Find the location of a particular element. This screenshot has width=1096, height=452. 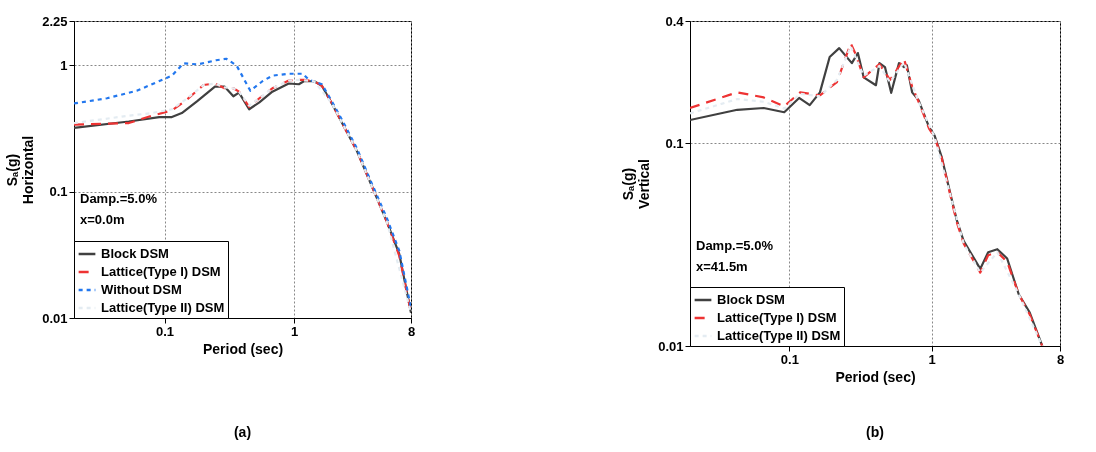

y-tick-label: 0.4 is located at coordinates (675, 21).